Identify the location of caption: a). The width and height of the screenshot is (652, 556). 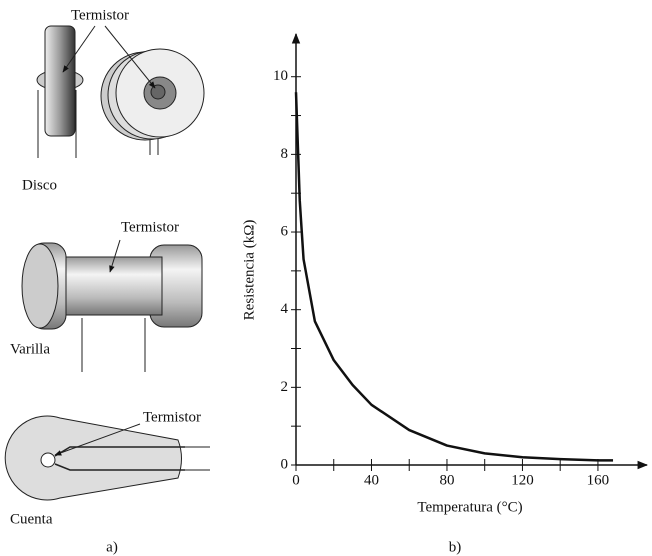
(112, 547).